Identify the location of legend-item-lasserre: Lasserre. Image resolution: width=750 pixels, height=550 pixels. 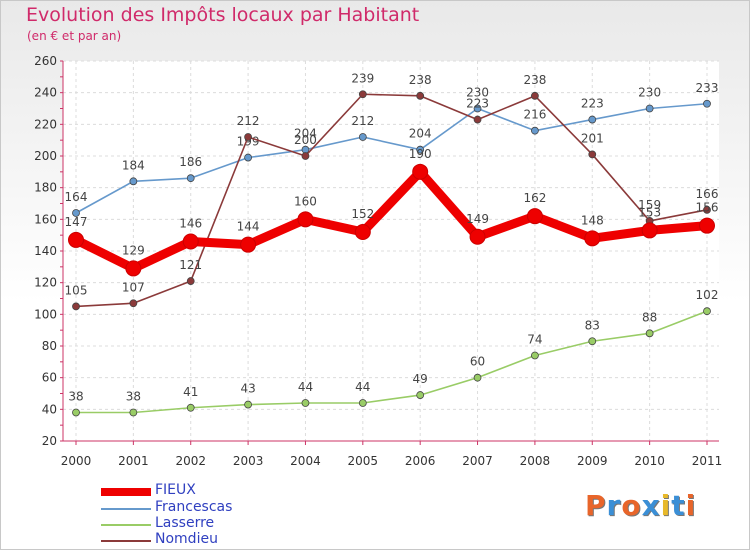
(211, 524).